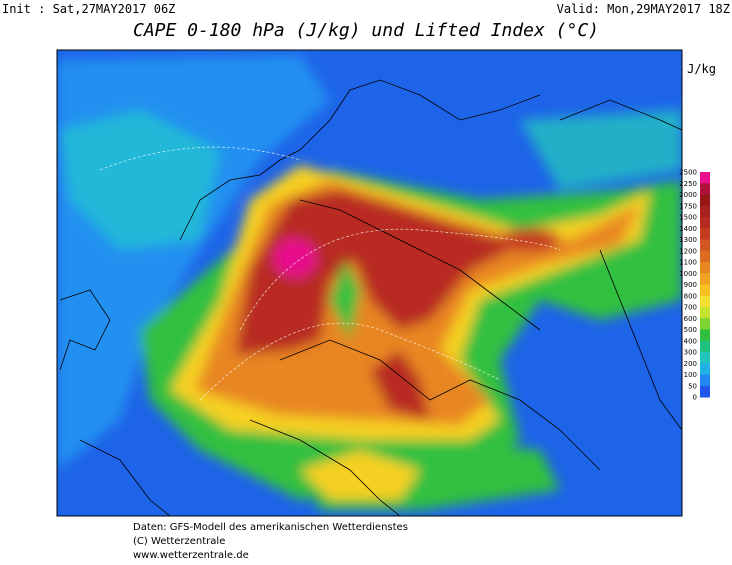  What do you see at coordinates (688, 229) in the screenshot?
I see `colorbar-label: 1400` at bounding box center [688, 229].